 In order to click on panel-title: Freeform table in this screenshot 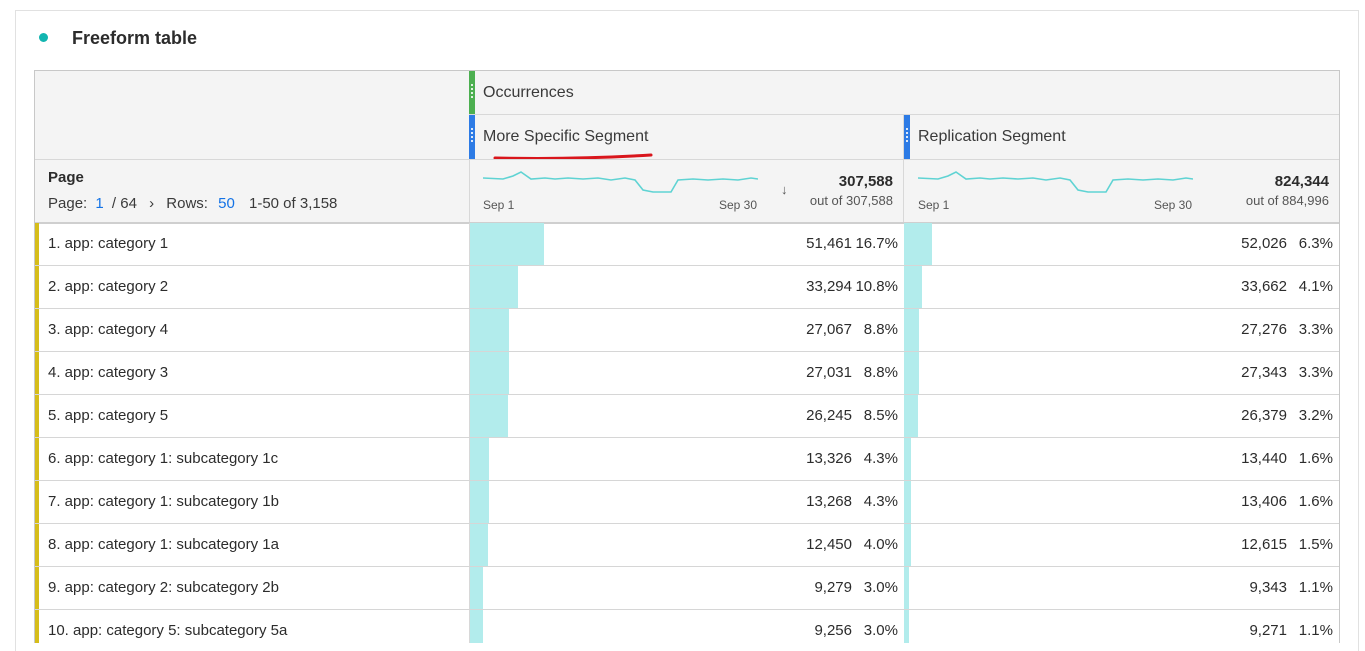, I will do `click(135, 38)`.